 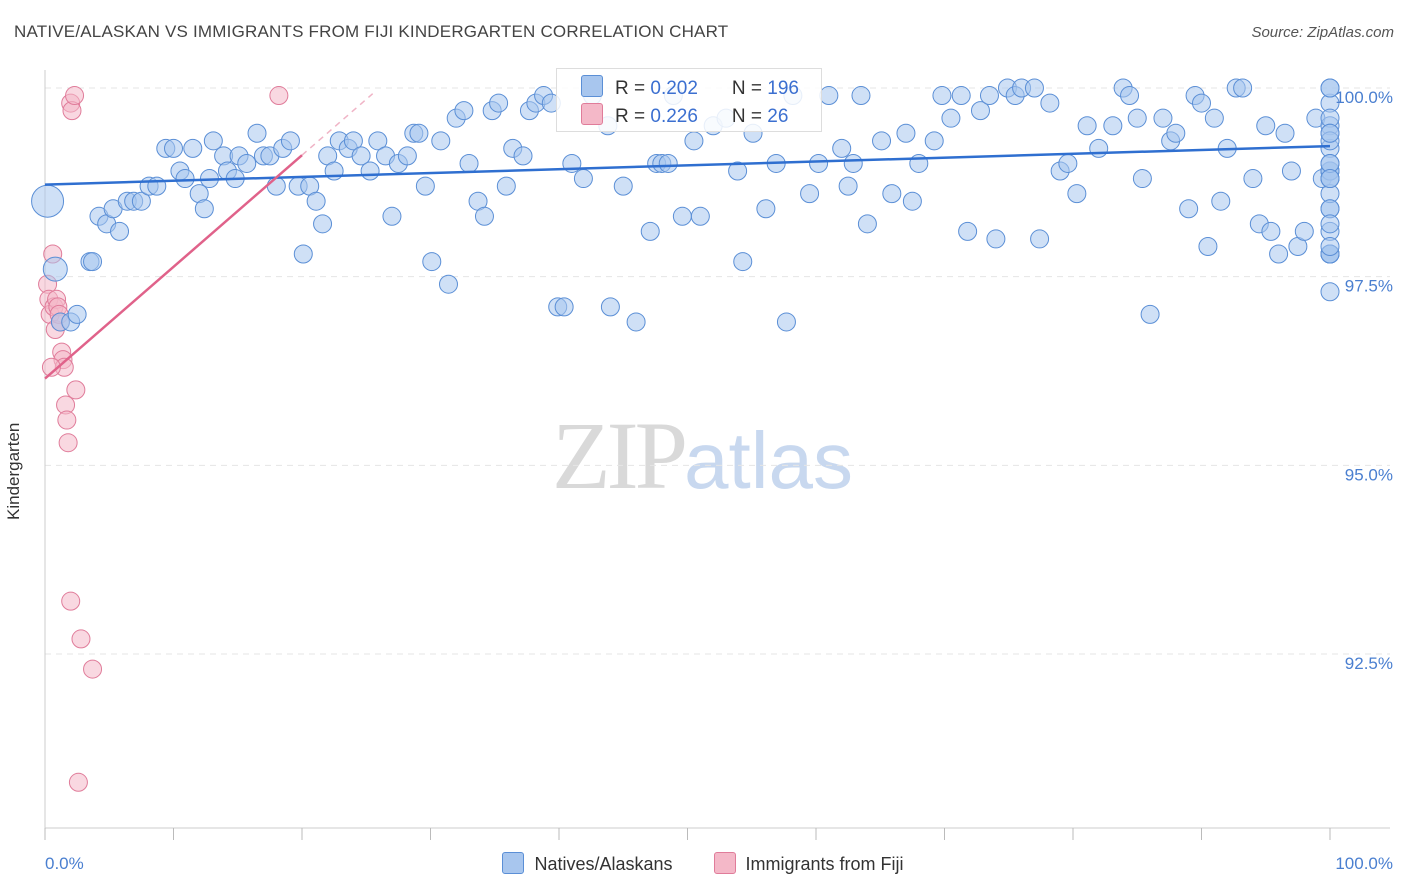 What do you see at coordinates (13, 471) in the screenshot?
I see `y-axis-label: Kindergarten` at bounding box center [13, 471].